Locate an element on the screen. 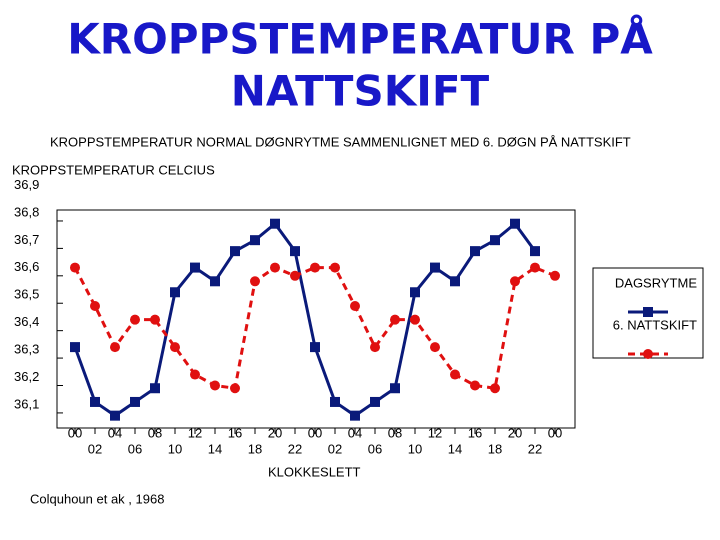 The height and width of the screenshot is (540, 720). legend-box is located at coordinates (648, 313).